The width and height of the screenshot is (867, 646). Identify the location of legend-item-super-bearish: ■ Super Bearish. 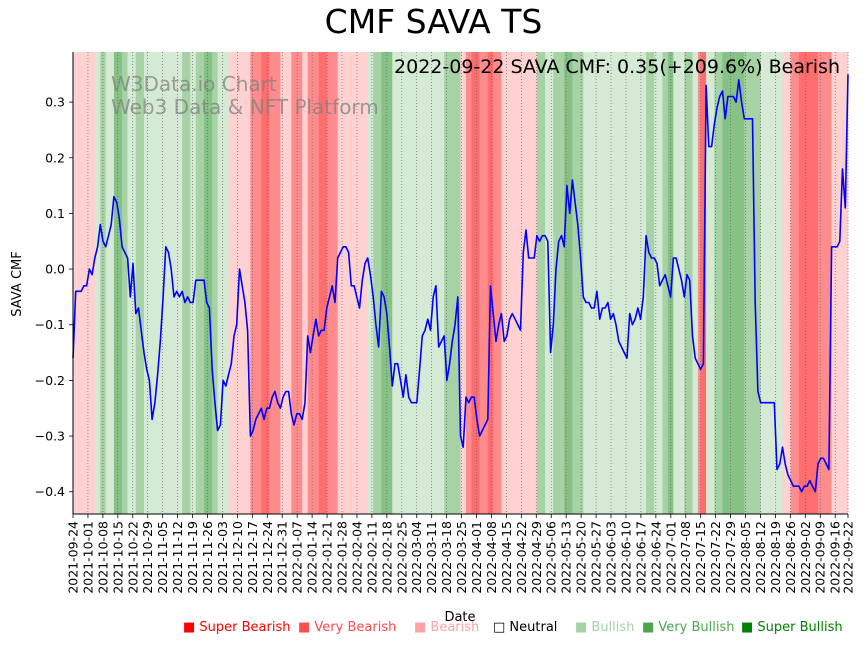
(237, 627).